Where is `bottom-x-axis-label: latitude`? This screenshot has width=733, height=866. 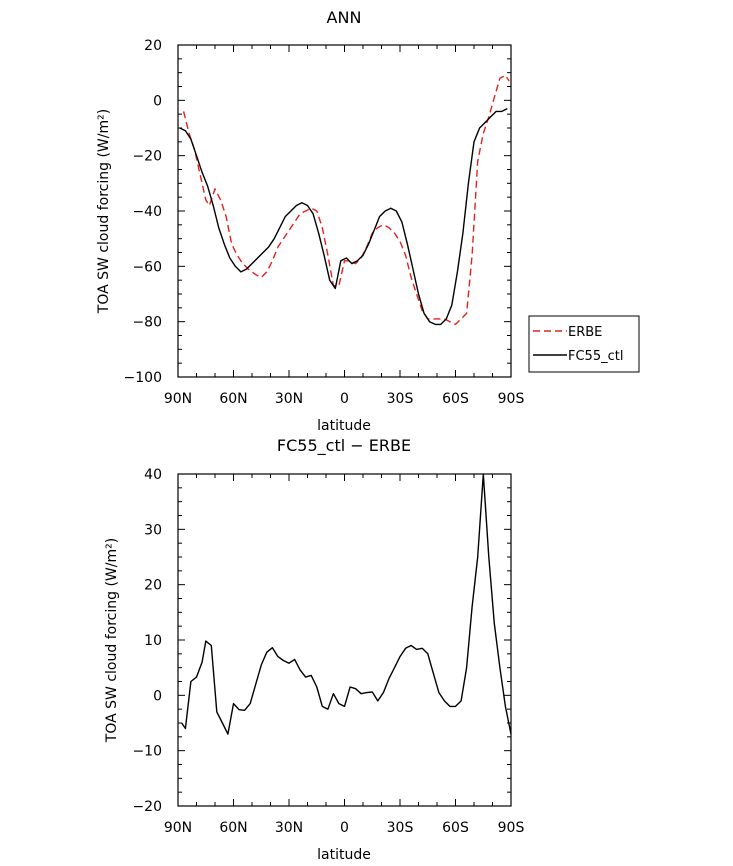
bottom-x-axis-label: latitude is located at coordinates (344, 855).